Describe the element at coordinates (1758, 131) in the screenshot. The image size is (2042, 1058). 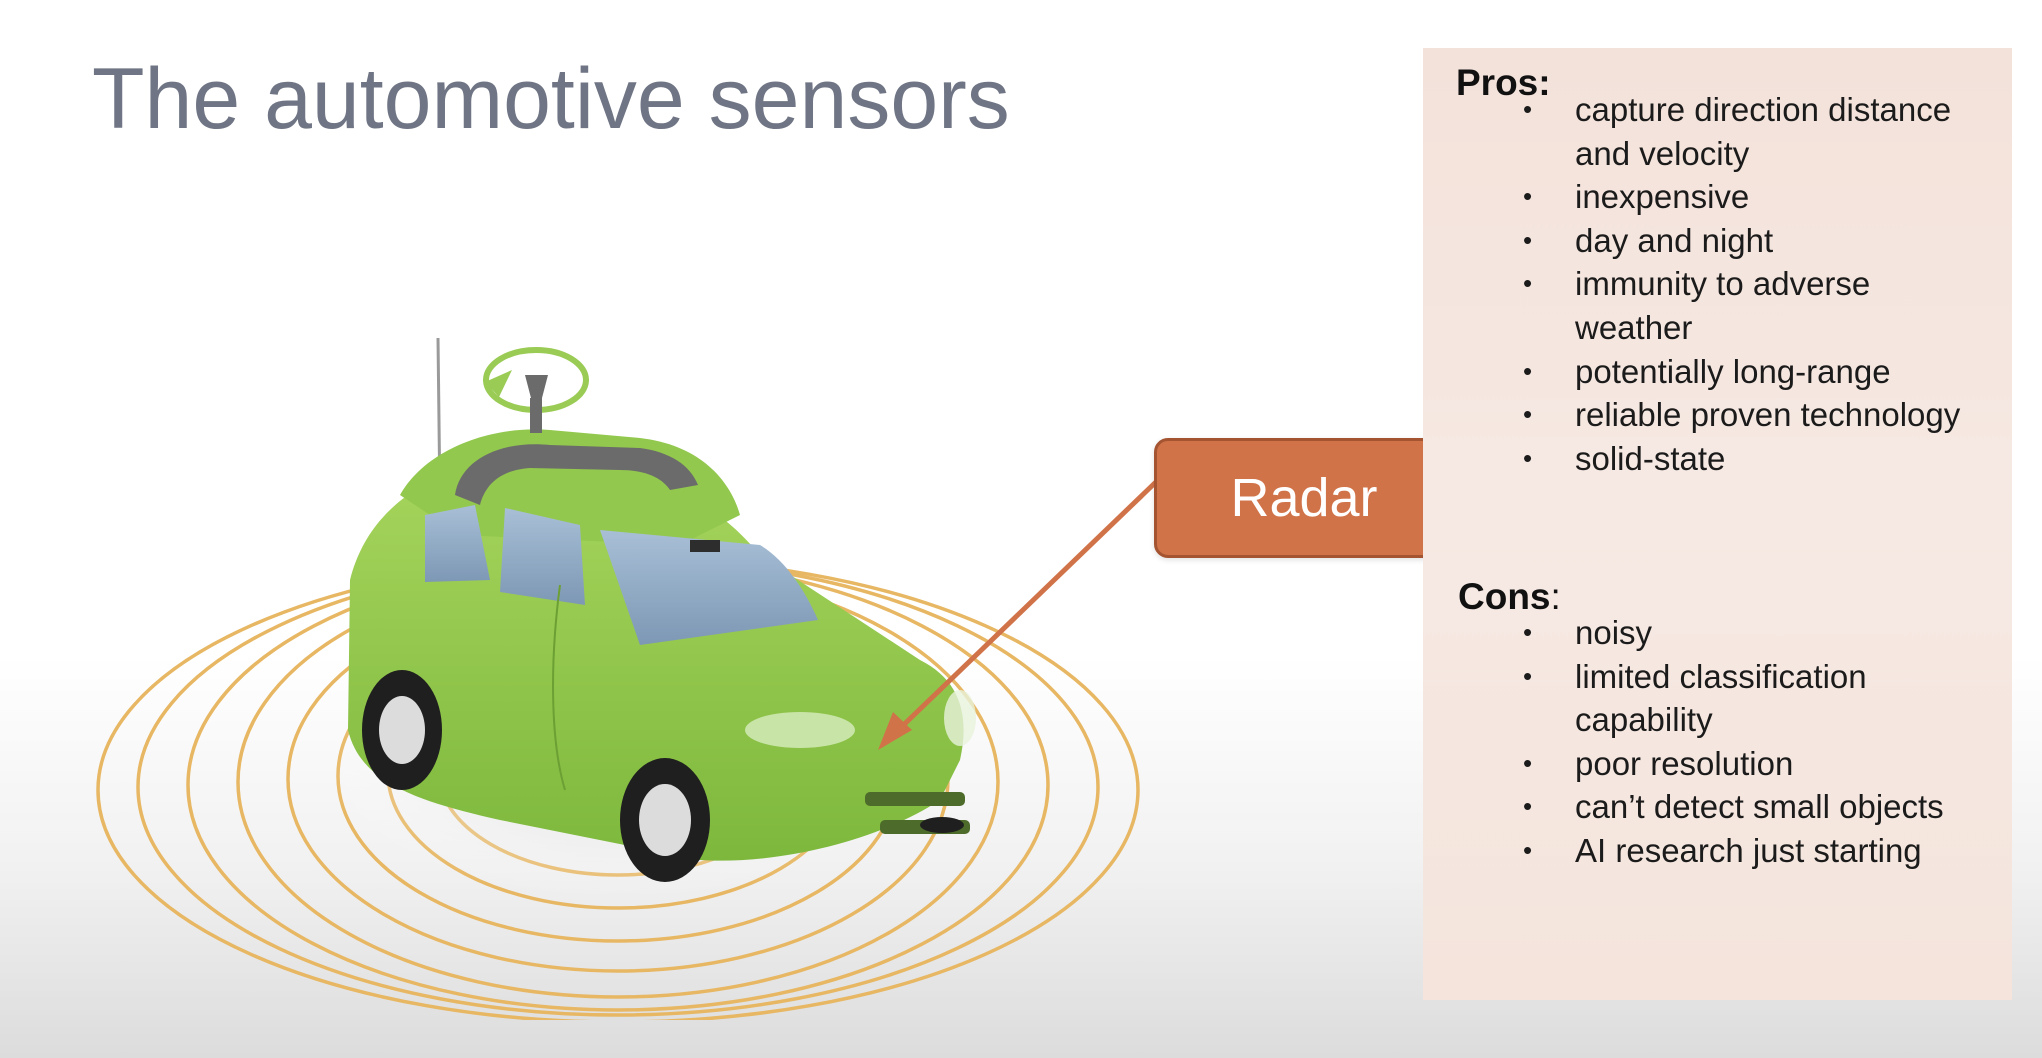
I see `list-item: capture direction distance and velocity` at that location.